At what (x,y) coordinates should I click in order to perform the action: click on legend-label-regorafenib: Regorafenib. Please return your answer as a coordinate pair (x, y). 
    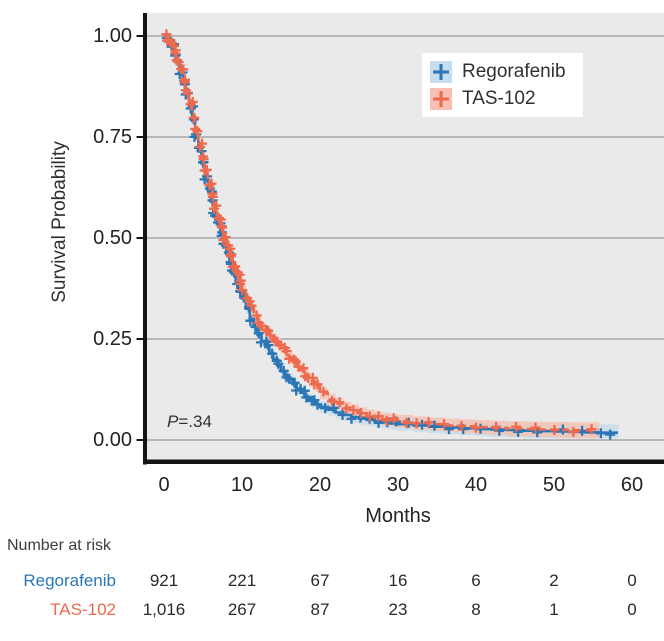
    Looking at the image, I should click on (514, 71).